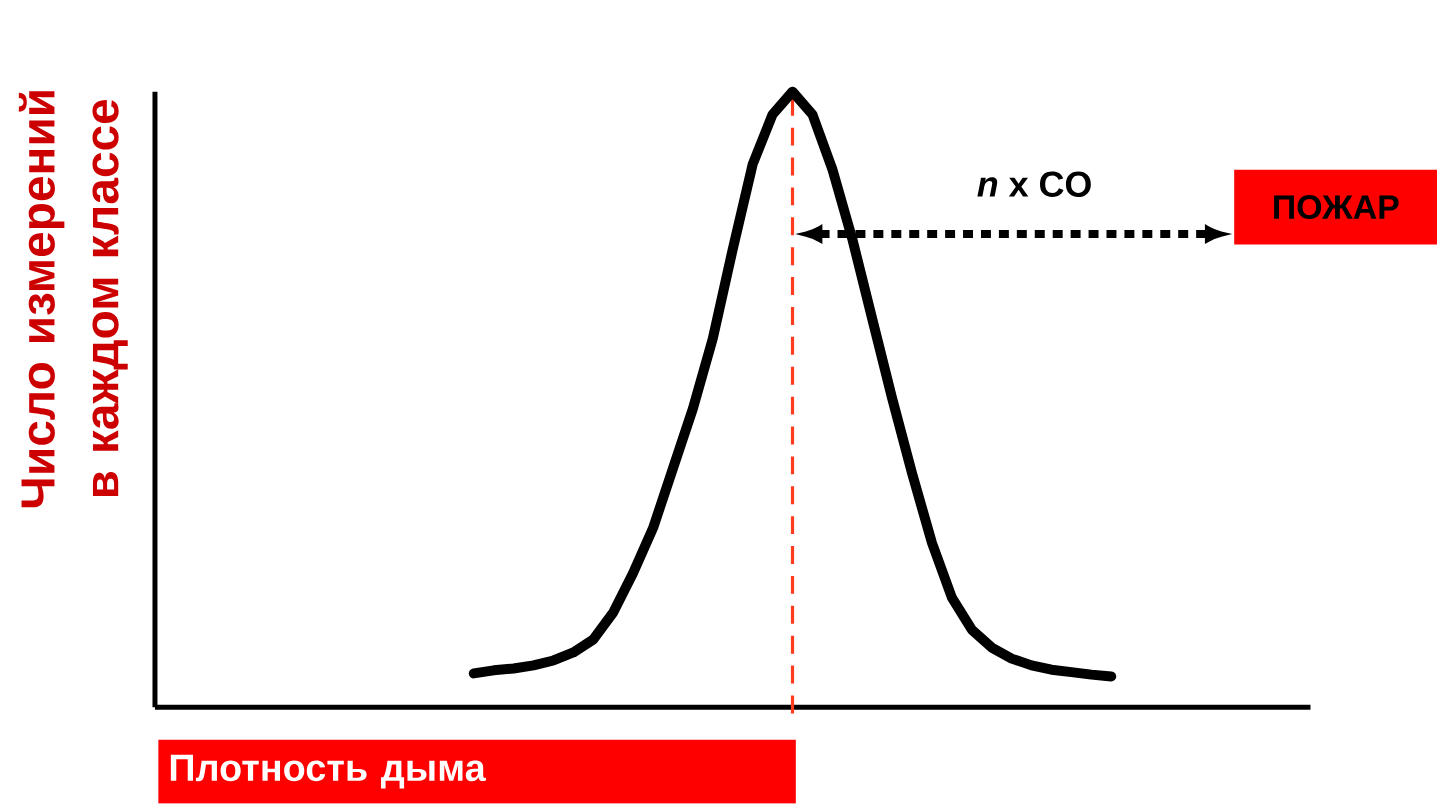  Describe the element at coordinates (328, 771) in the screenshot. I see `x-axis-title: Плотность дыма` at that location.